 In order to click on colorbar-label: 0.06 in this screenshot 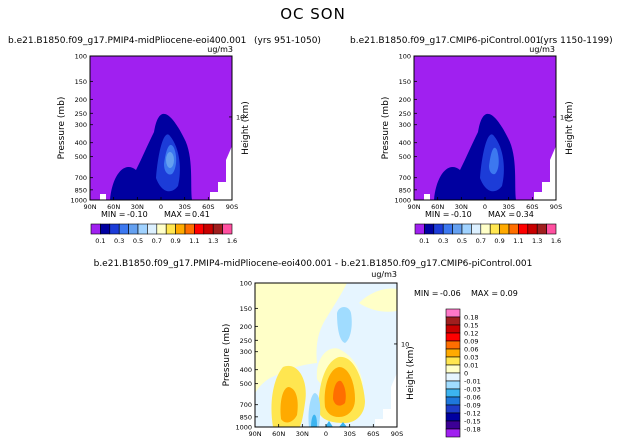, I will do `click(471, 350)`.